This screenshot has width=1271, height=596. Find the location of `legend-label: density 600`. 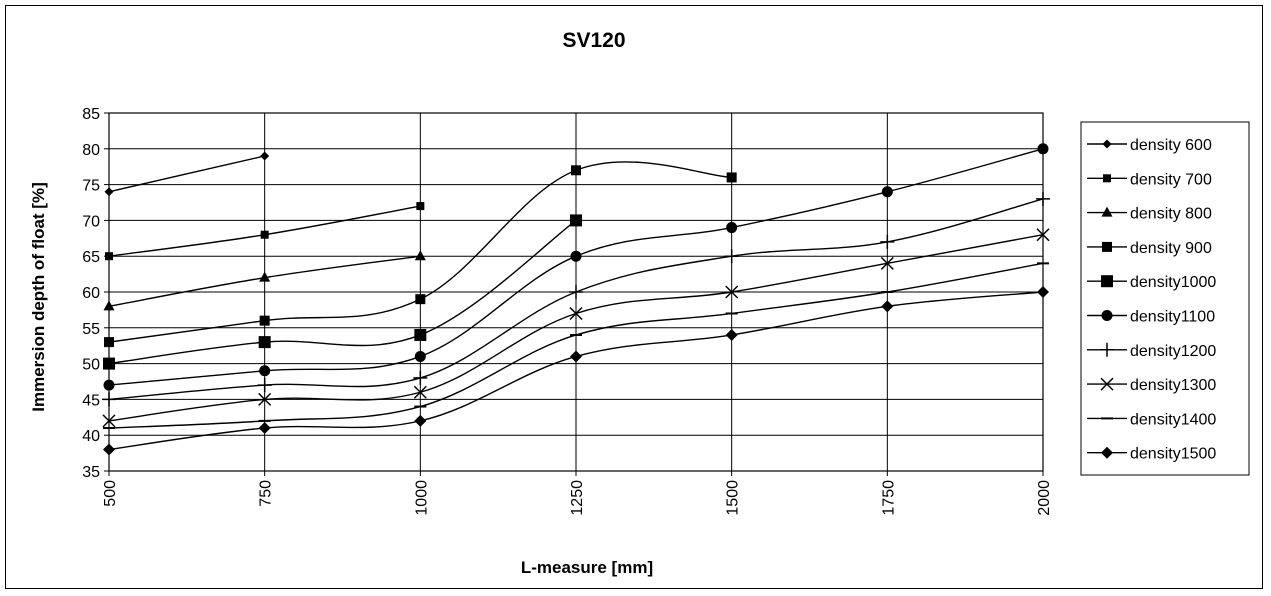

legend-label: density 600 is located at coordinates (1171, 145).